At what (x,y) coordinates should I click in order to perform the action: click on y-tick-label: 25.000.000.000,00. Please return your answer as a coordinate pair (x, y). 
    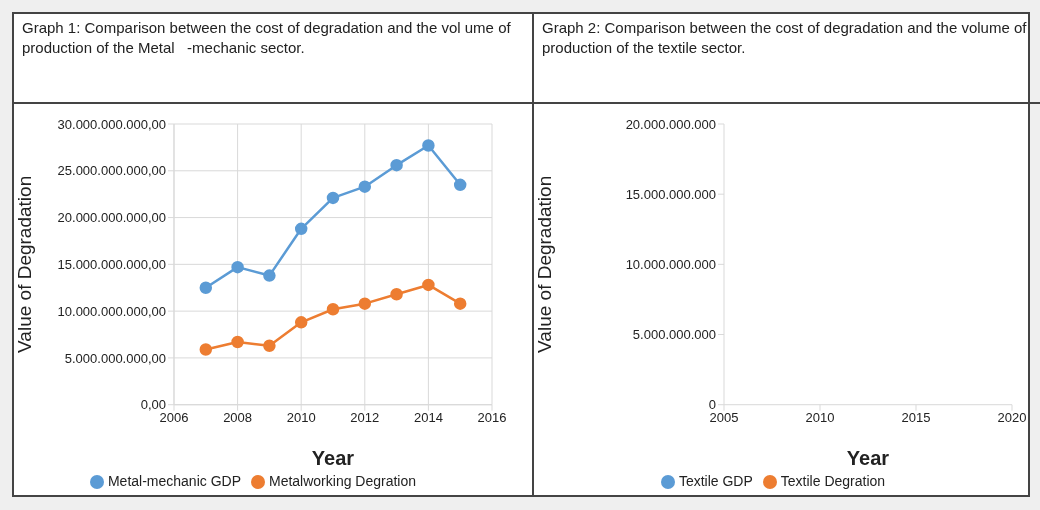
    Looking at the image, I should click on (111, 171).